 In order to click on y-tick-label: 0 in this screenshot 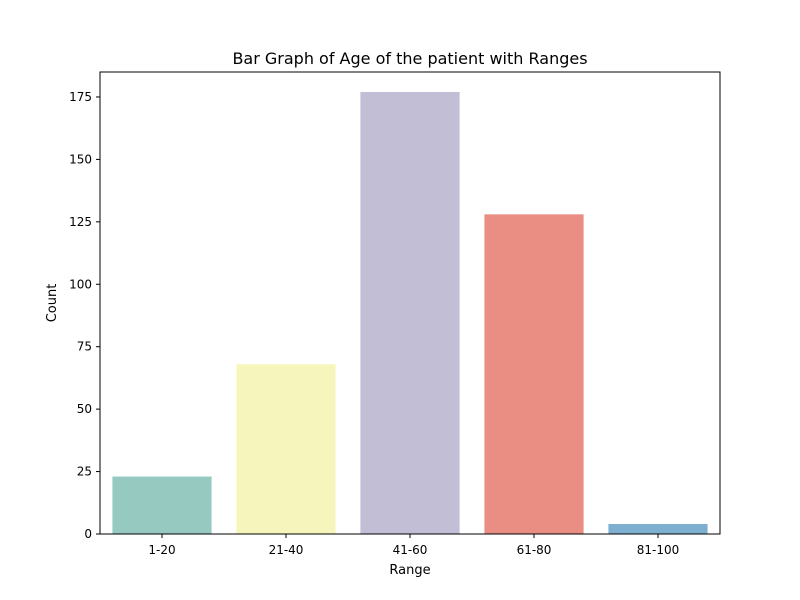, I will do `click(88, 534)`.